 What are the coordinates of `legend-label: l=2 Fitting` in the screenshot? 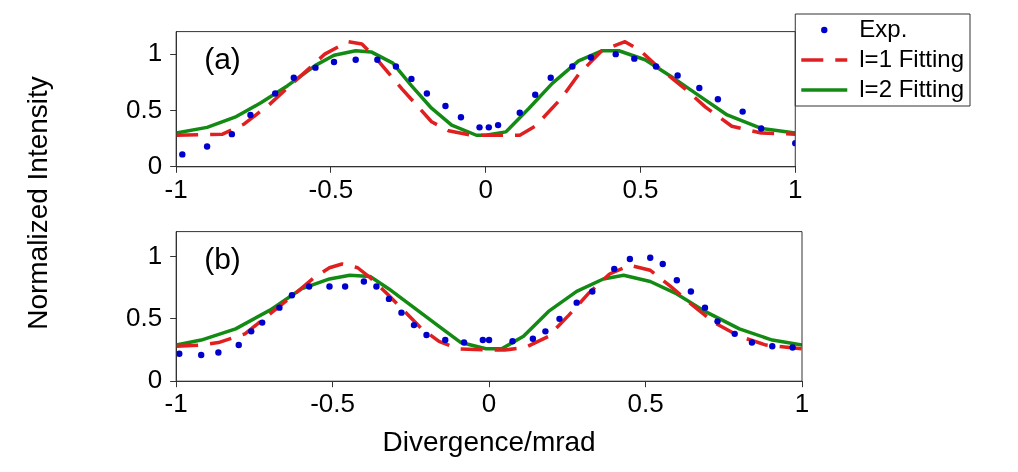 It's located at (911, 88).